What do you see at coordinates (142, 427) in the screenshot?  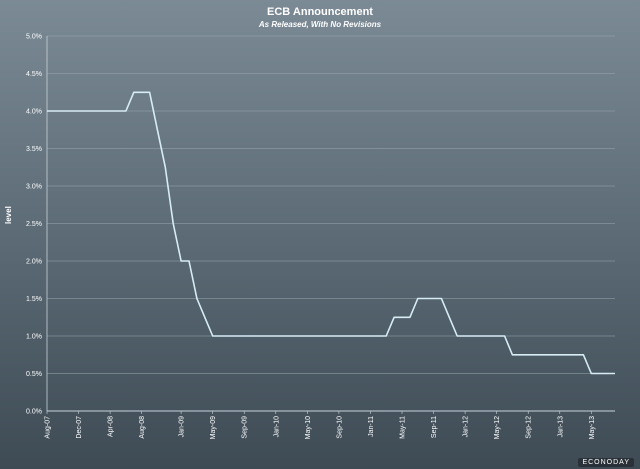 I see `x-tick-label: Aug-08` at bounding box center [142, 427].